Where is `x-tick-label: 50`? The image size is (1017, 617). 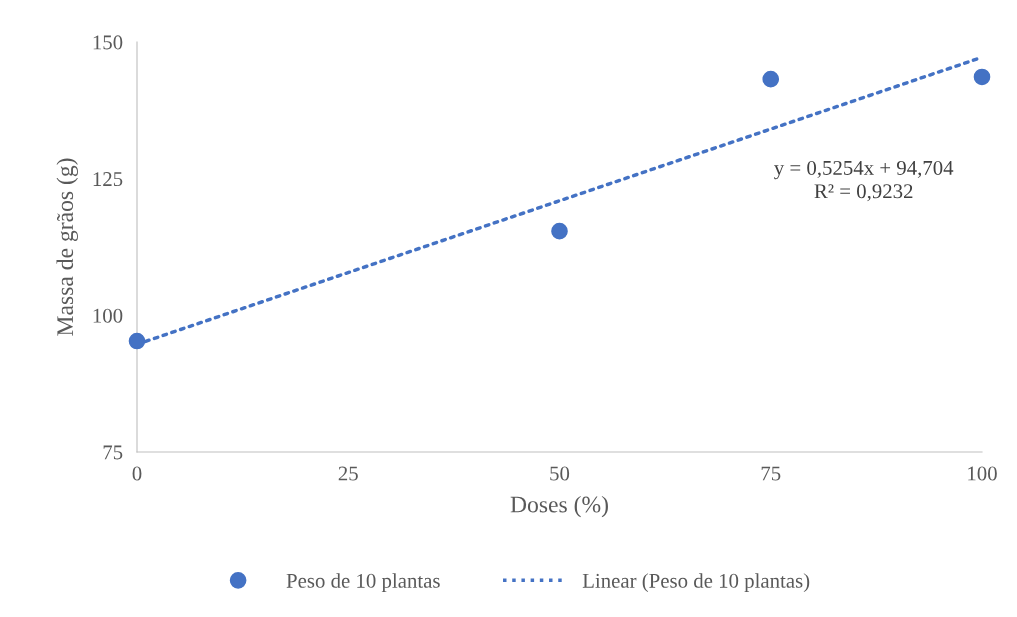
x-tick-label: 50 is located at coordinates (560, 473).